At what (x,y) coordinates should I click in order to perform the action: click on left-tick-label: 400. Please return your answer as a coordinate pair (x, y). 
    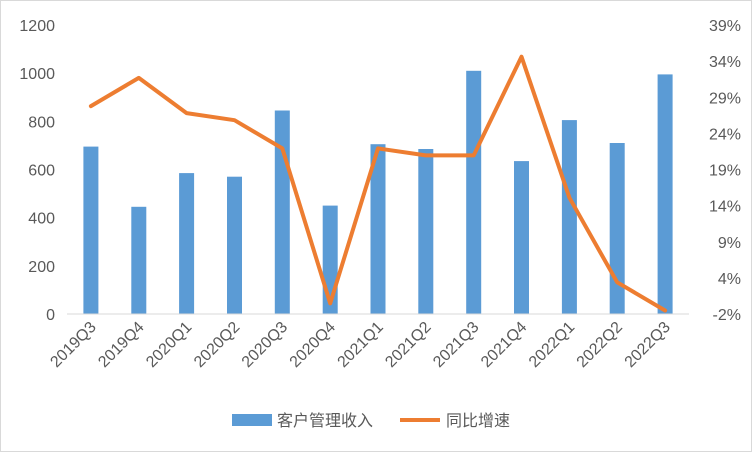
    Looking at the image, I should click on (41, 219).